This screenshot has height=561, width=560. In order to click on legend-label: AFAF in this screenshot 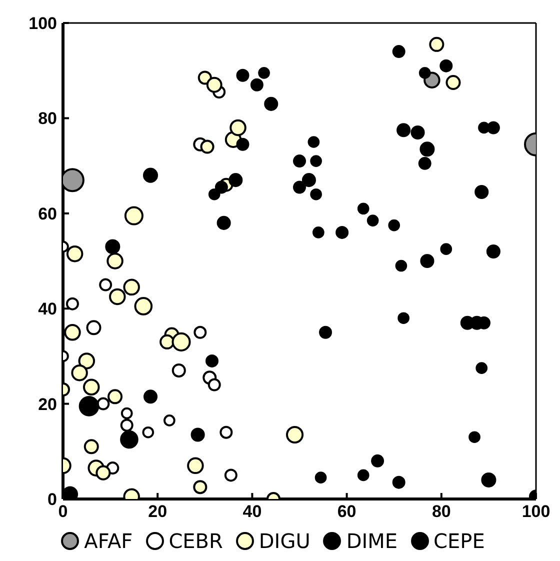, I will do `click(108, 541)`.